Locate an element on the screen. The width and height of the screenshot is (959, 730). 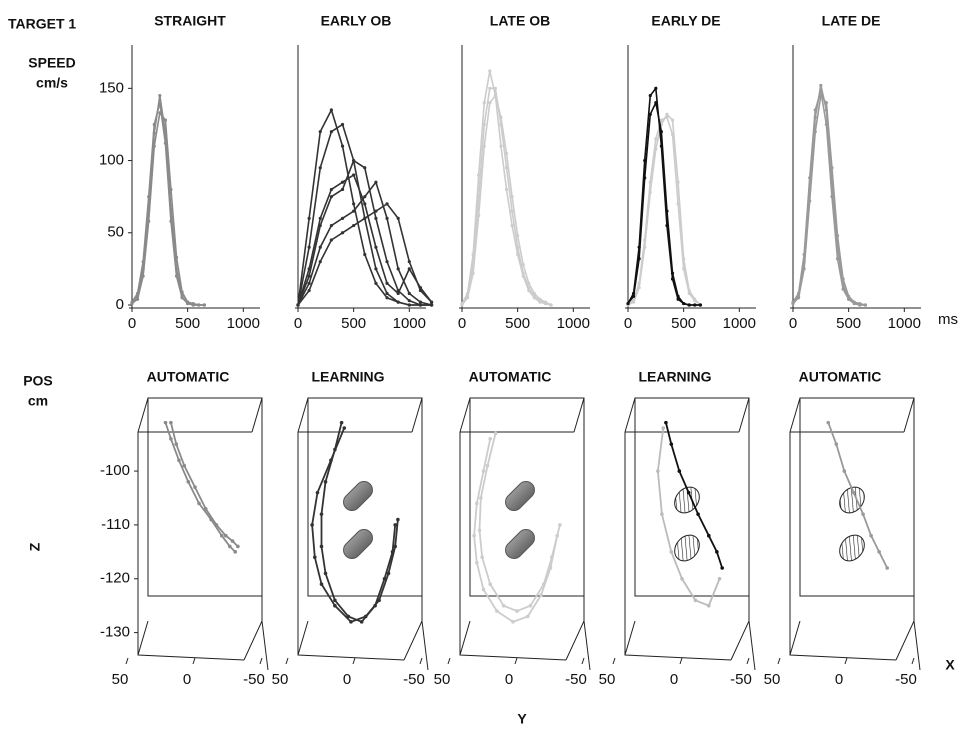
x-tick-label: 1000 is located at coordinates (409, 323).